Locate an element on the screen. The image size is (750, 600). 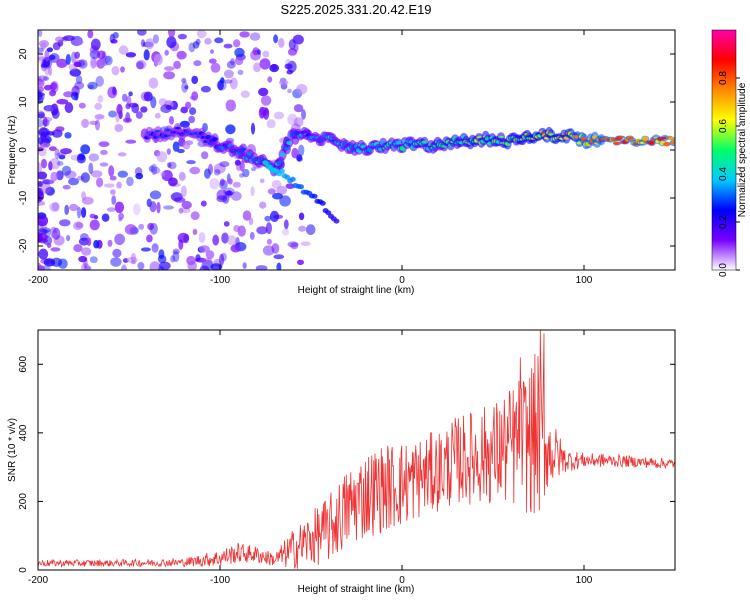
spectrogram-y-tick-label: -20 is located at coordinates (23, 245).